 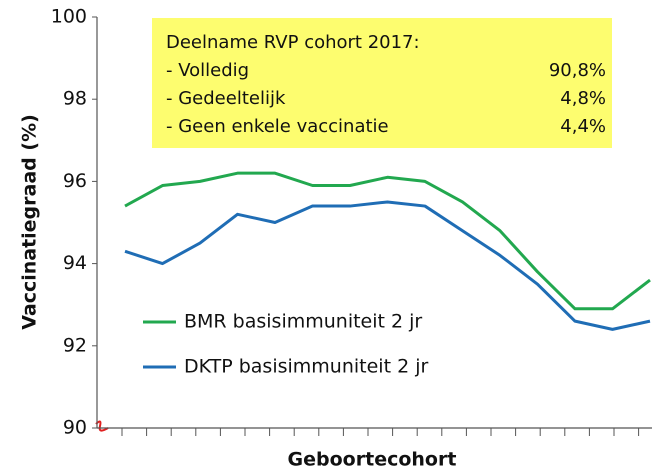 What do you see at coordinates (75, 181) in the screenshot?
I see `y-tick-label: 96` at bounding box center [75, 181].